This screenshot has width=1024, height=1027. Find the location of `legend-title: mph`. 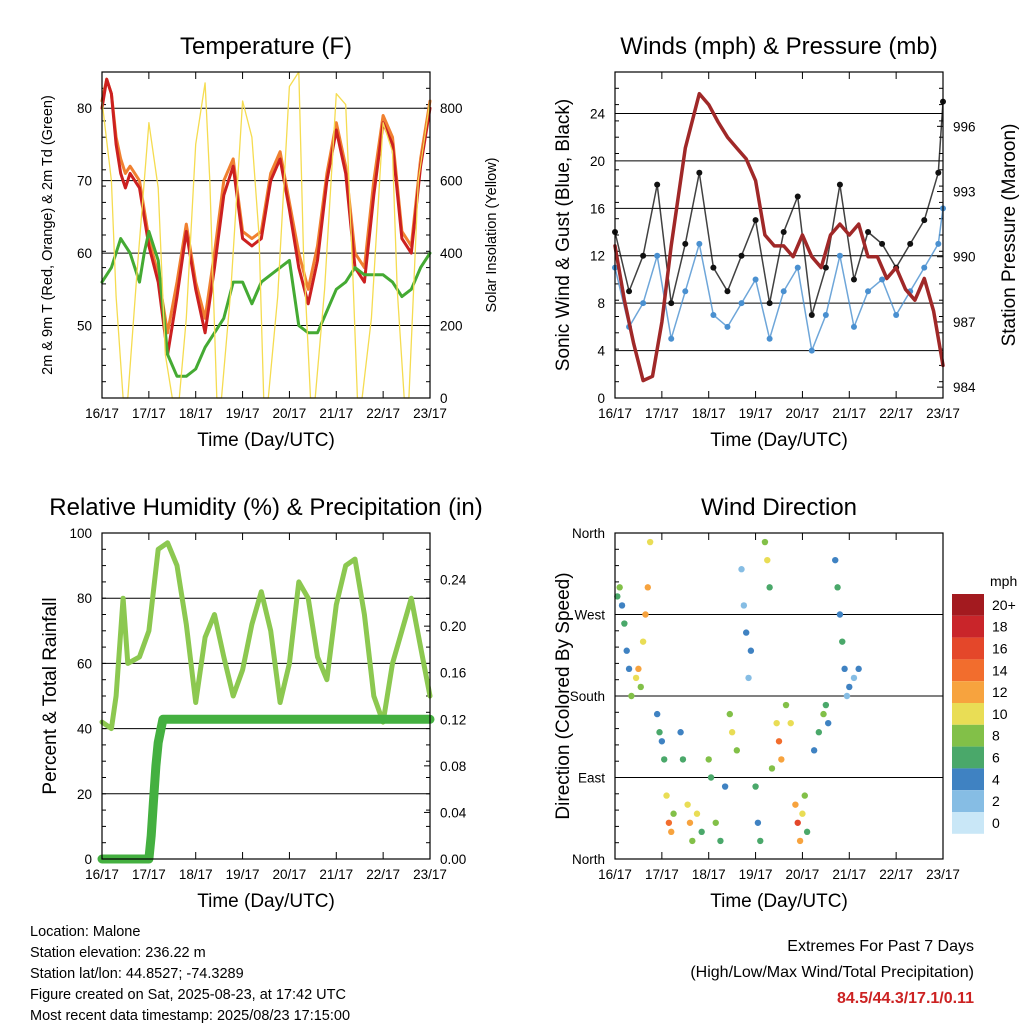

legend-title: mph is located at coordinates (1003, 581).